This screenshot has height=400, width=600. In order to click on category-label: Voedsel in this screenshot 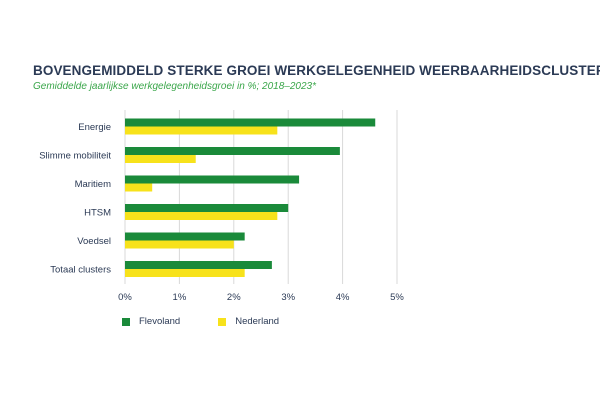, I will do `click(94, 241)`.